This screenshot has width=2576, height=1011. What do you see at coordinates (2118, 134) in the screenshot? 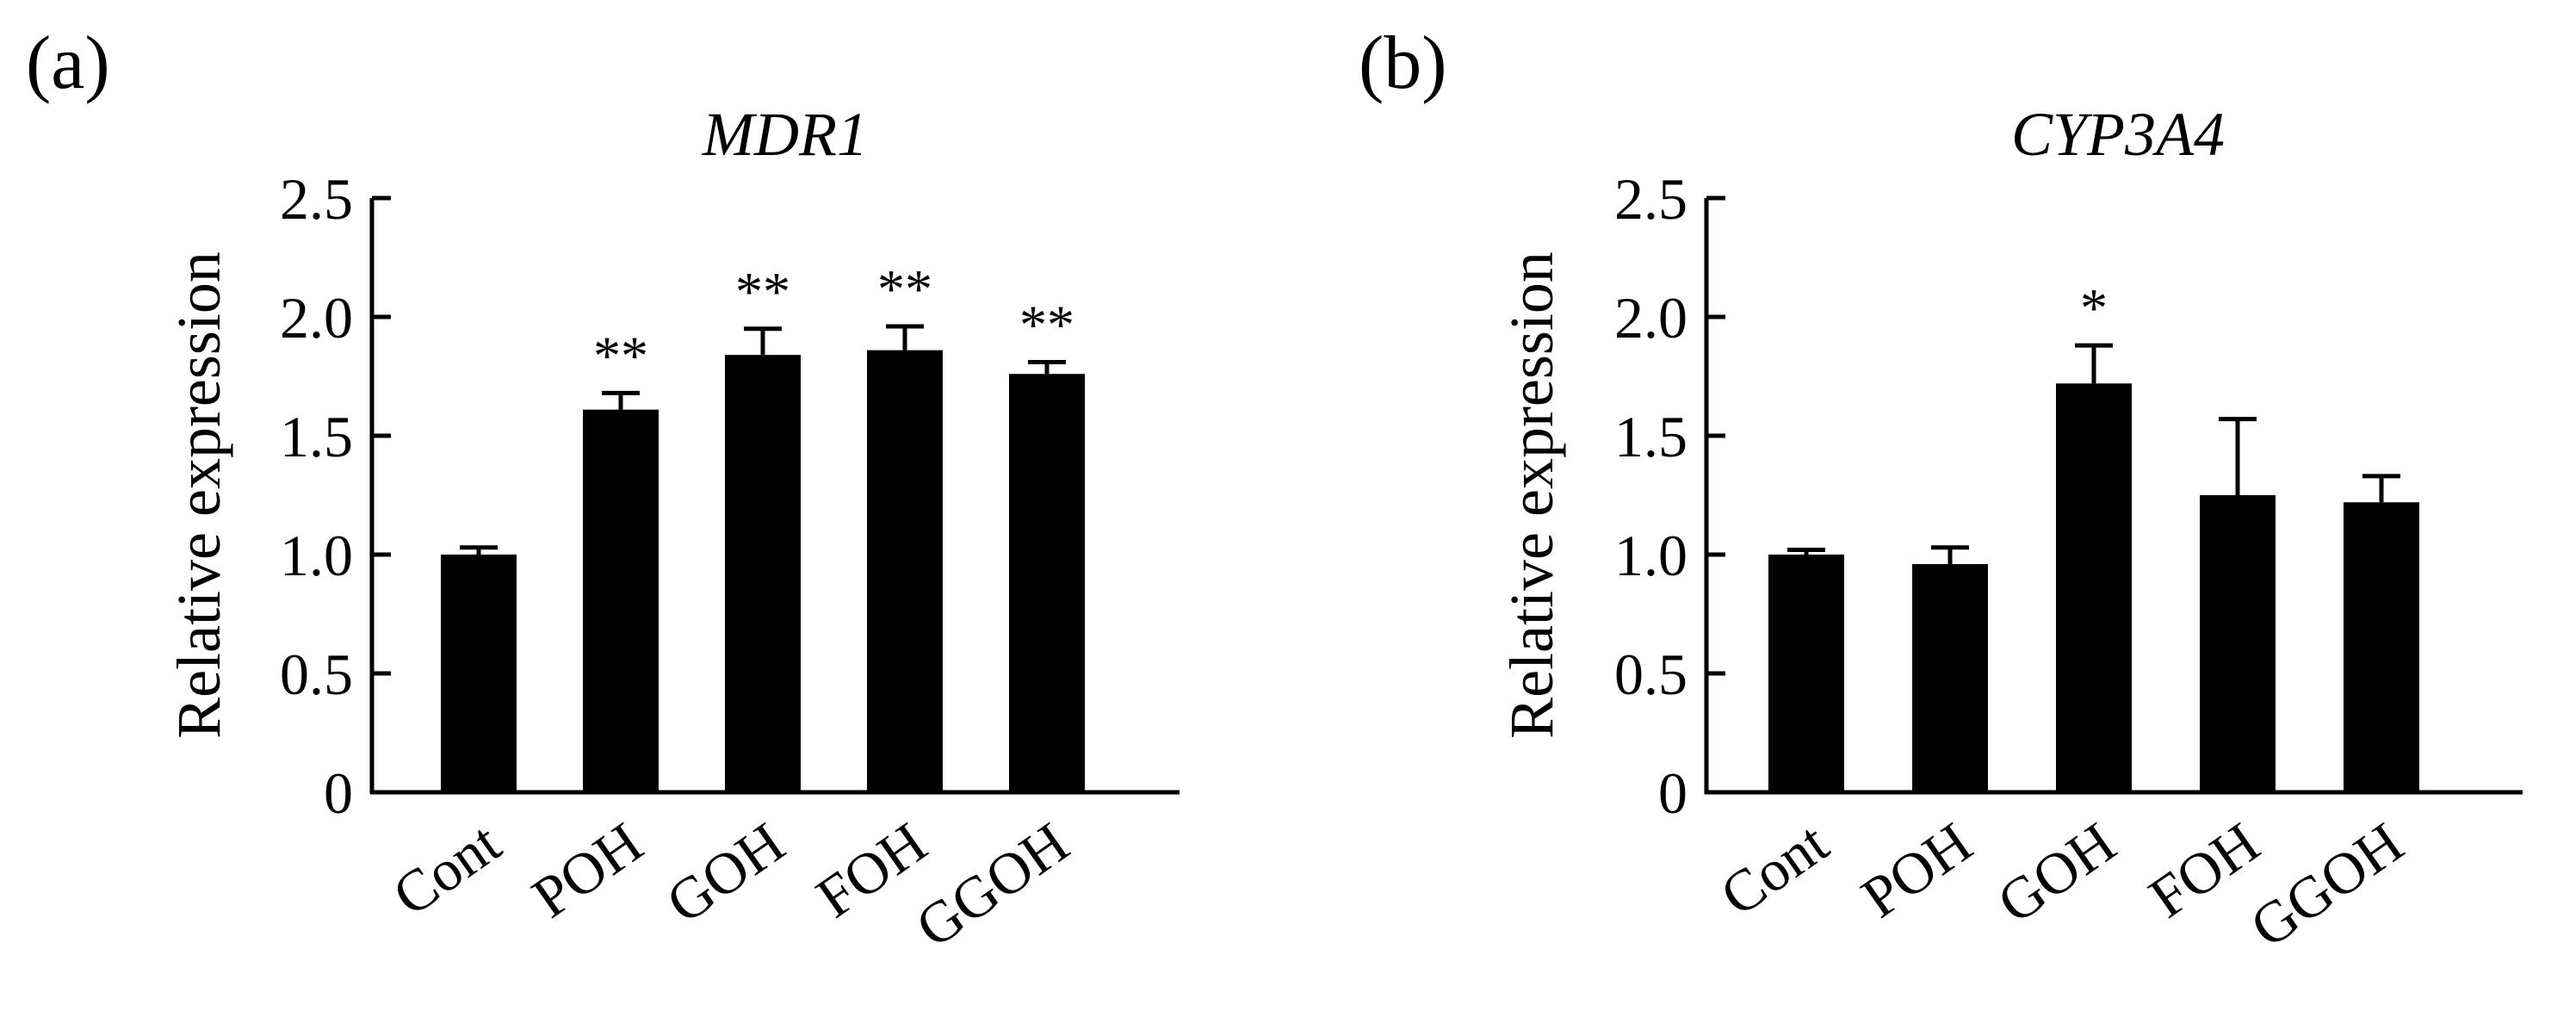
I see `chart-title: CYP3A4` at bounding box center [2118, 134].